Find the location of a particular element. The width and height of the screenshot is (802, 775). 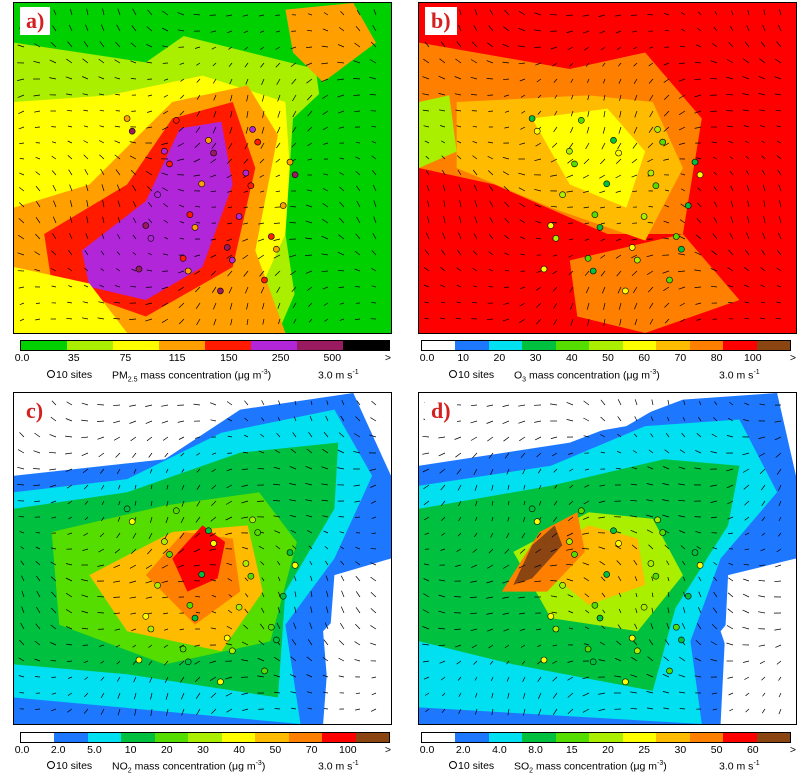

concentration-label: O3 mass concentration (μg m-3) is located at coordinates (587, 376).